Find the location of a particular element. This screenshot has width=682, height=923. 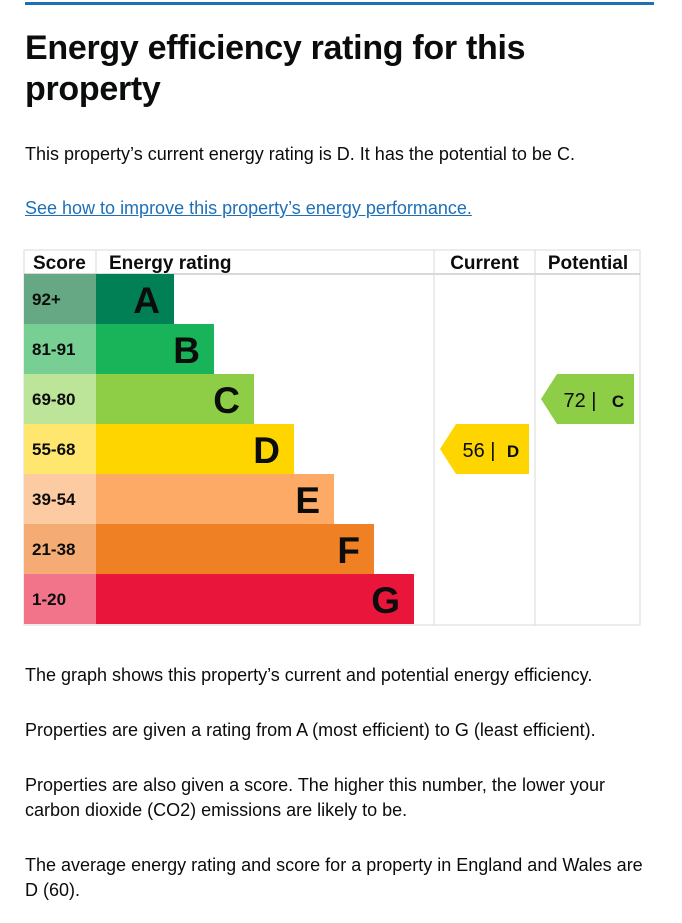

score-cell-g is located at coordinates (60, 599).